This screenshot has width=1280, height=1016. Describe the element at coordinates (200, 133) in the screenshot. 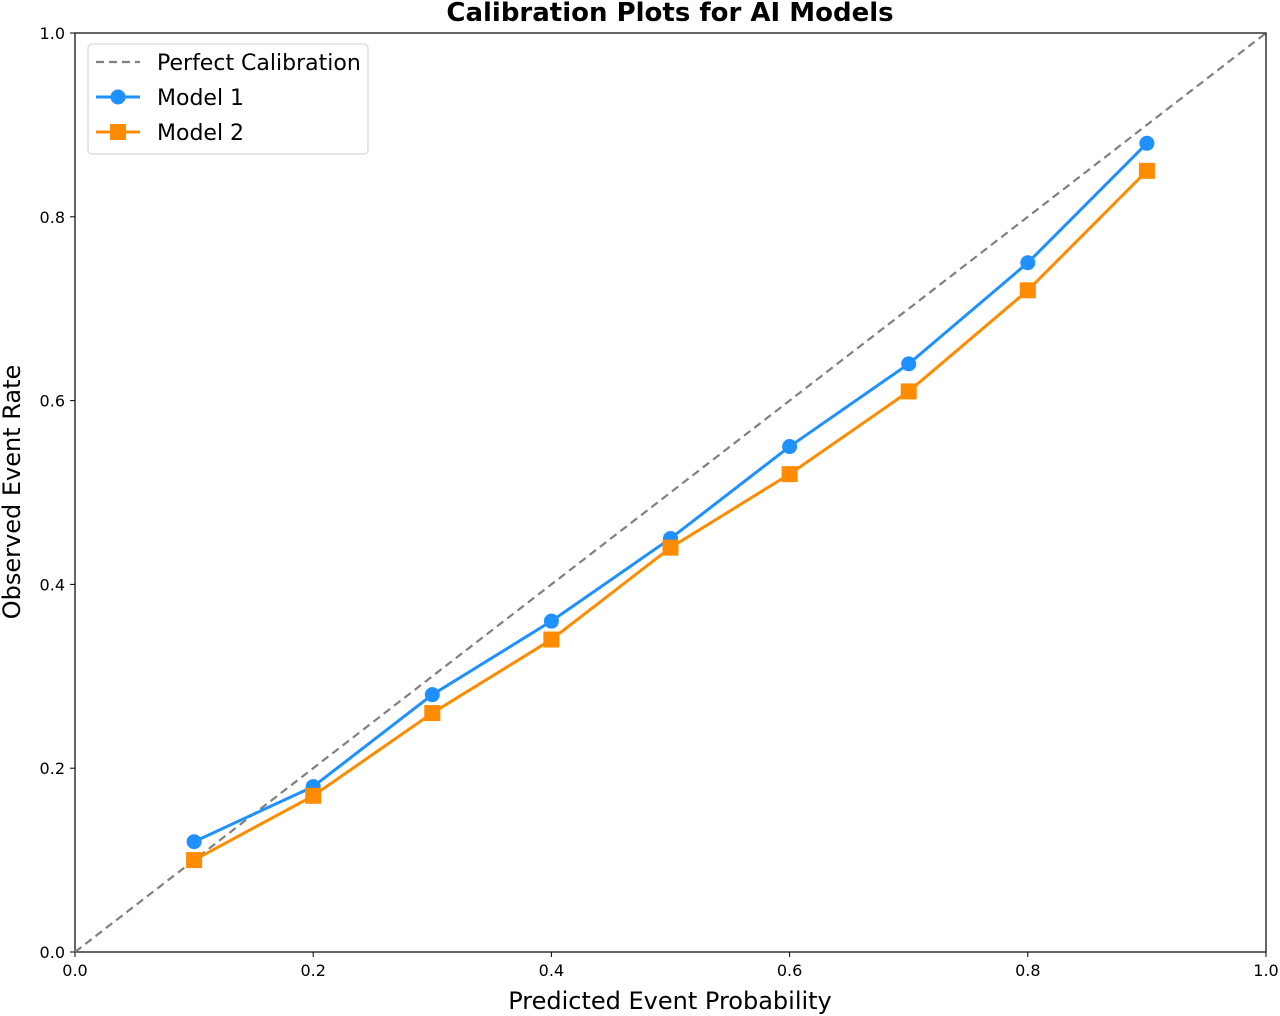

I see `legend-label: Model 2` at that location.